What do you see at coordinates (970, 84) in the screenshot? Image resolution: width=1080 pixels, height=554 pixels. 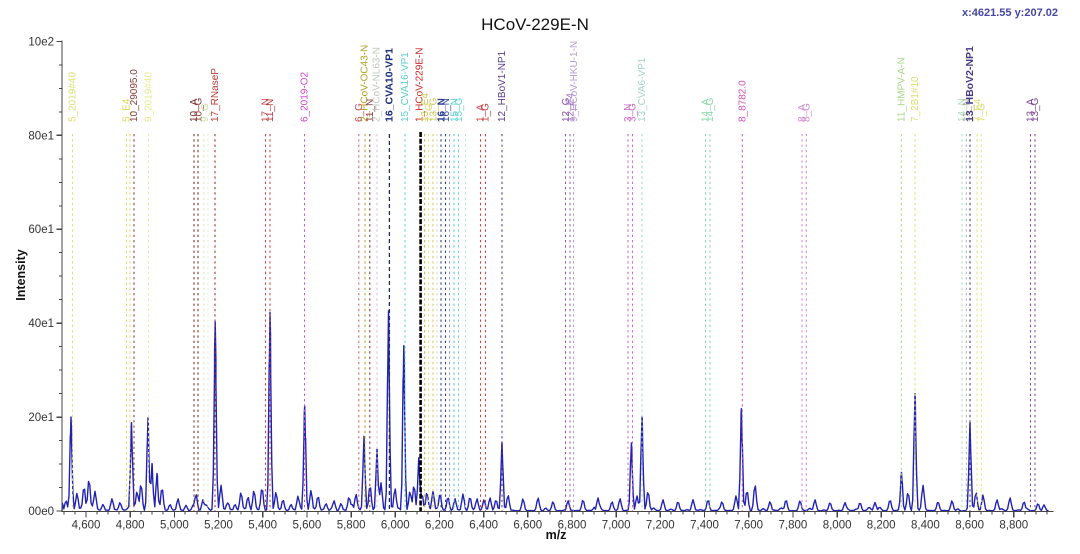 I see `svg-text: 13_HBoV2-NP1` at bounding box center [970, 84].